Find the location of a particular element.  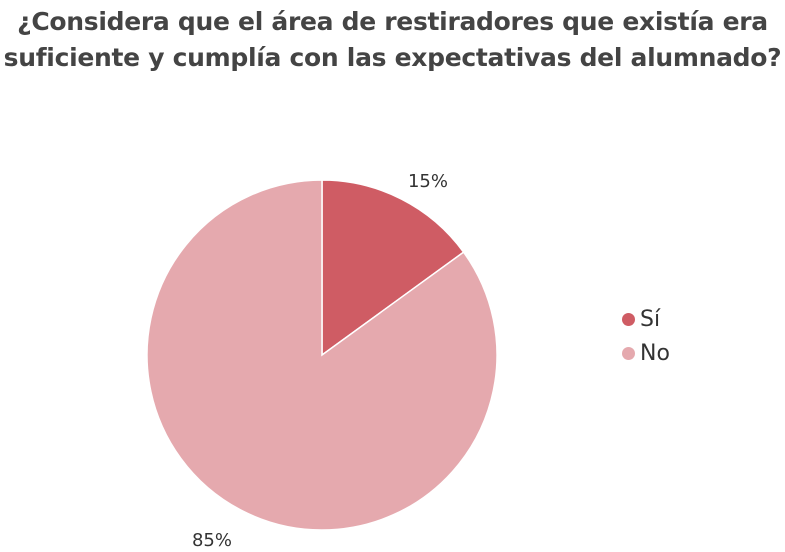

legend-swatch-no is located at coordinates (628, 353).